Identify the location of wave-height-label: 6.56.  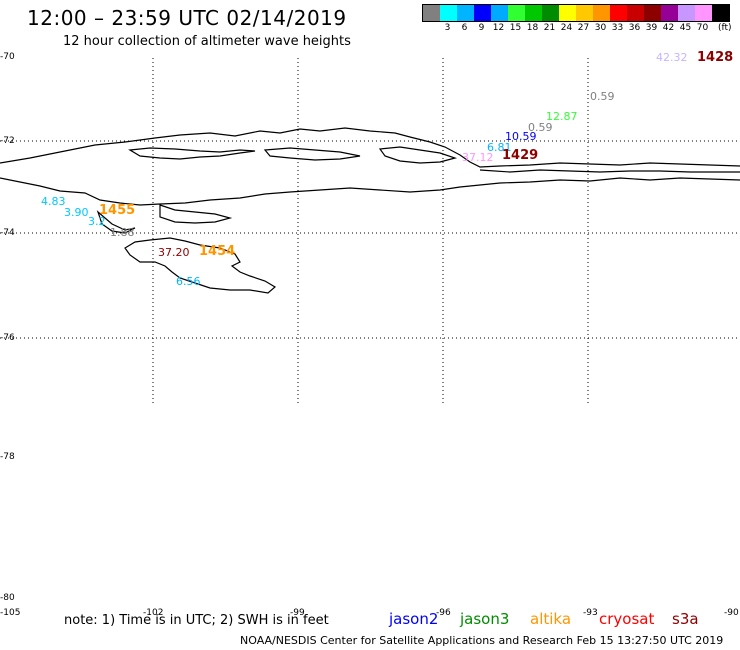
(188, 281).